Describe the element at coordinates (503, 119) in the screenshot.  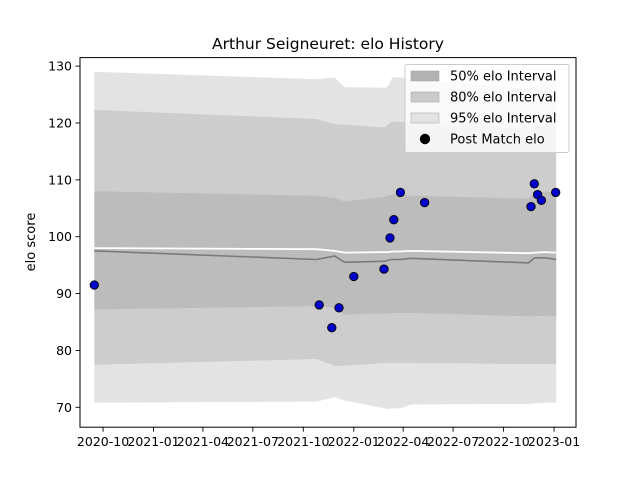
I see `legend-label: 95% elo Interval` at that location.